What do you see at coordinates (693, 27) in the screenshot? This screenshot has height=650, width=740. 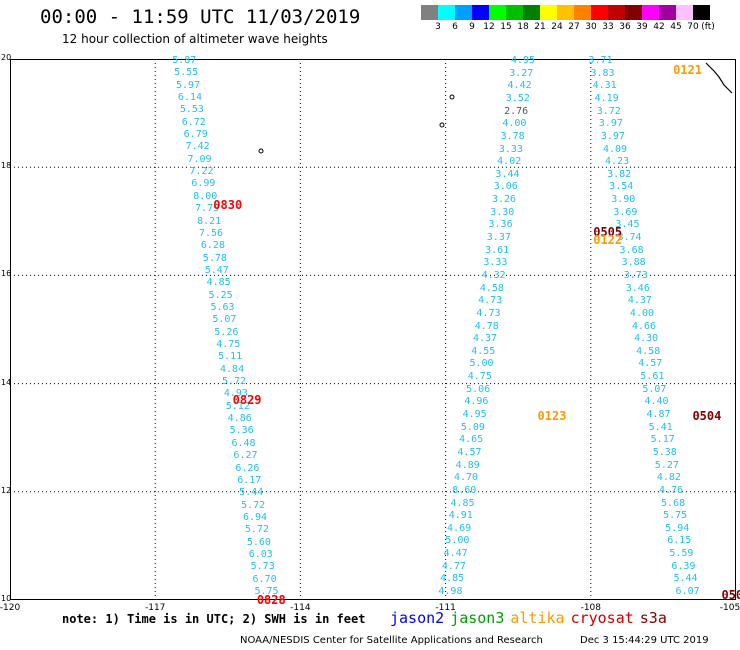 I see `color-scale-tick: 70` at bounding box center [693, 27].